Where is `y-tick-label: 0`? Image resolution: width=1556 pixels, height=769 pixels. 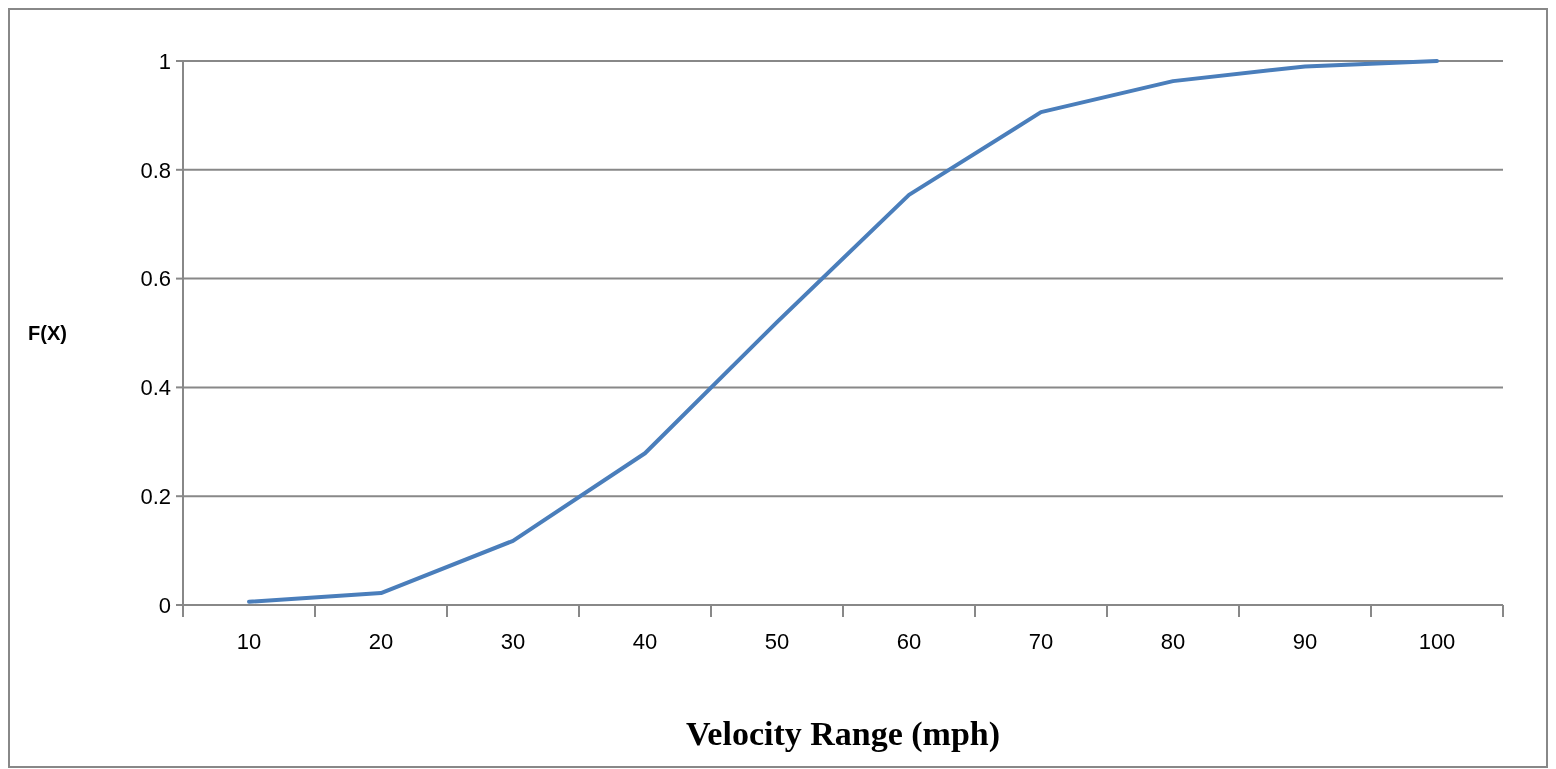
y-tick-label: 0 is located at coordinates (164, 605).